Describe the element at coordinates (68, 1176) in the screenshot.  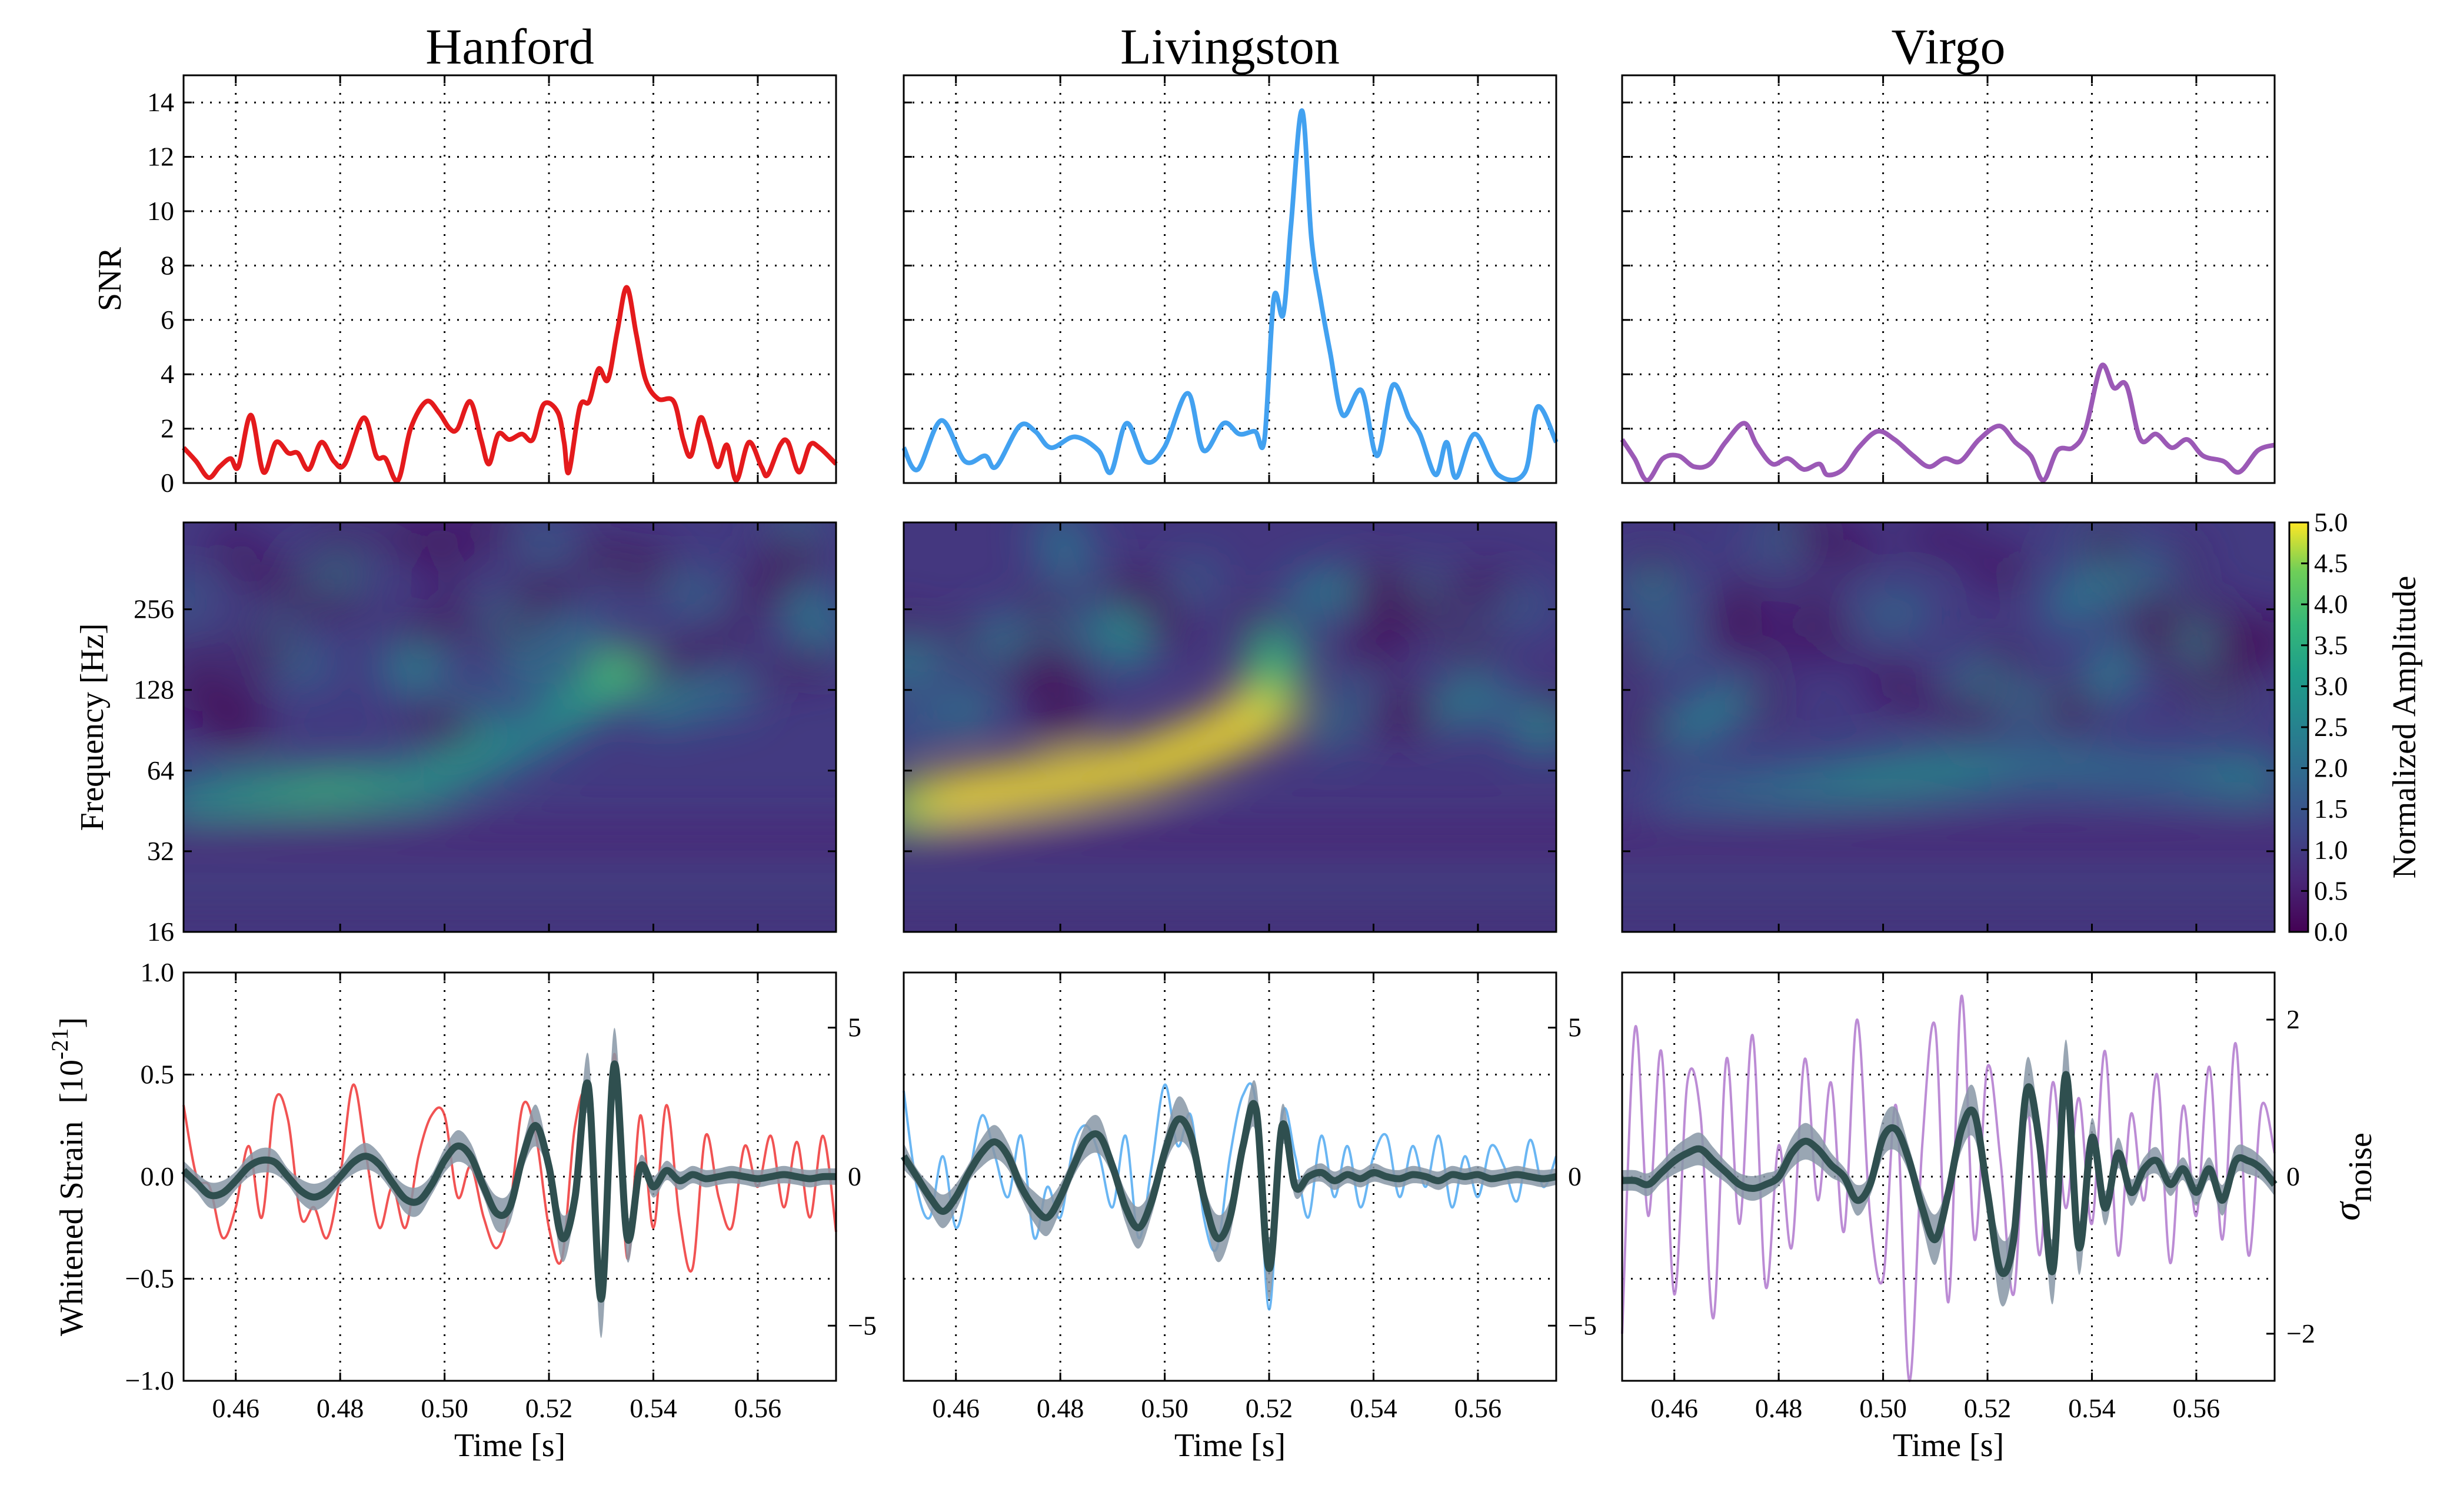
I see `strain-axis-label: Whitened Strain [10-21]` at that location.